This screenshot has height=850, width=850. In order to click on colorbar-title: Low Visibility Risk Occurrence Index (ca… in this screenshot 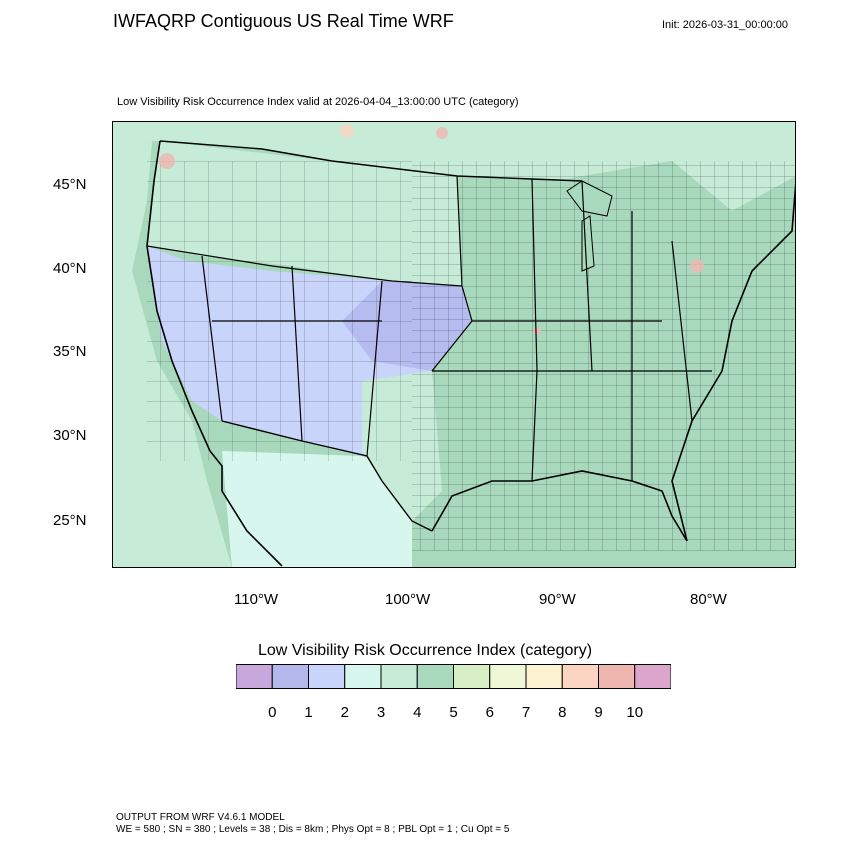, I will do `click(425, 650)`.